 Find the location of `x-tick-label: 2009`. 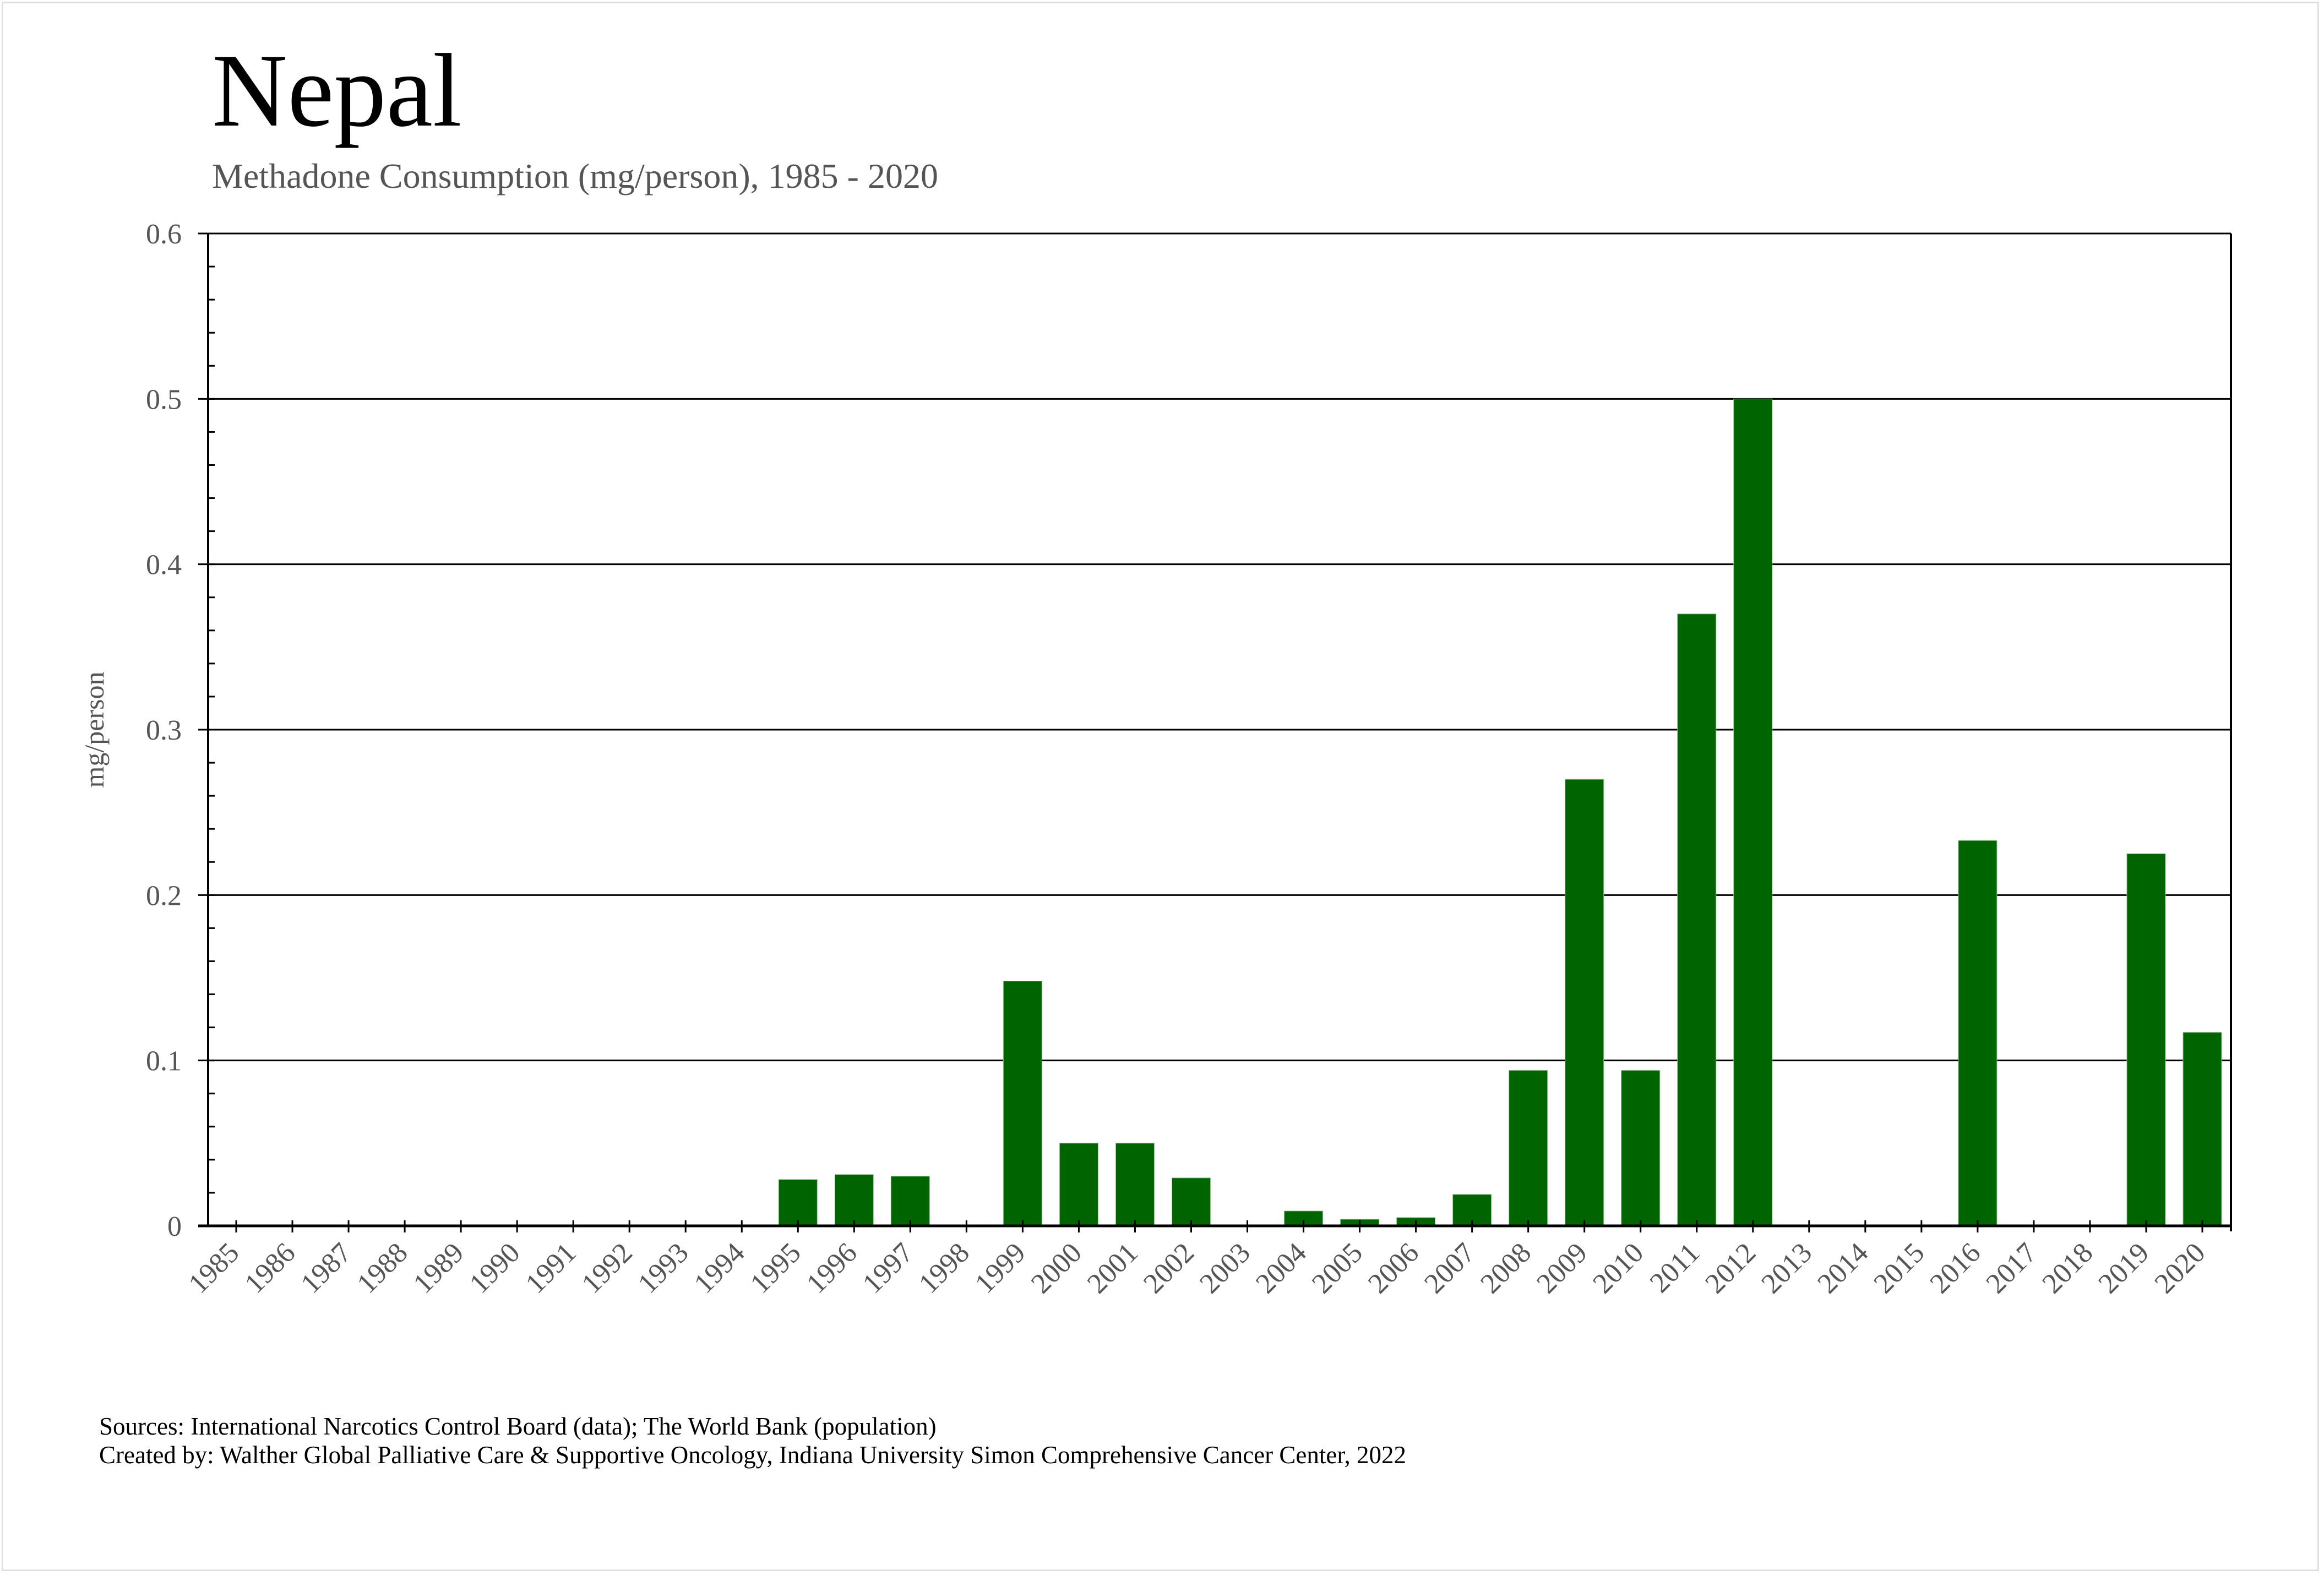

x-tick-label: 2009 is located at coordinates (1562, 1268).